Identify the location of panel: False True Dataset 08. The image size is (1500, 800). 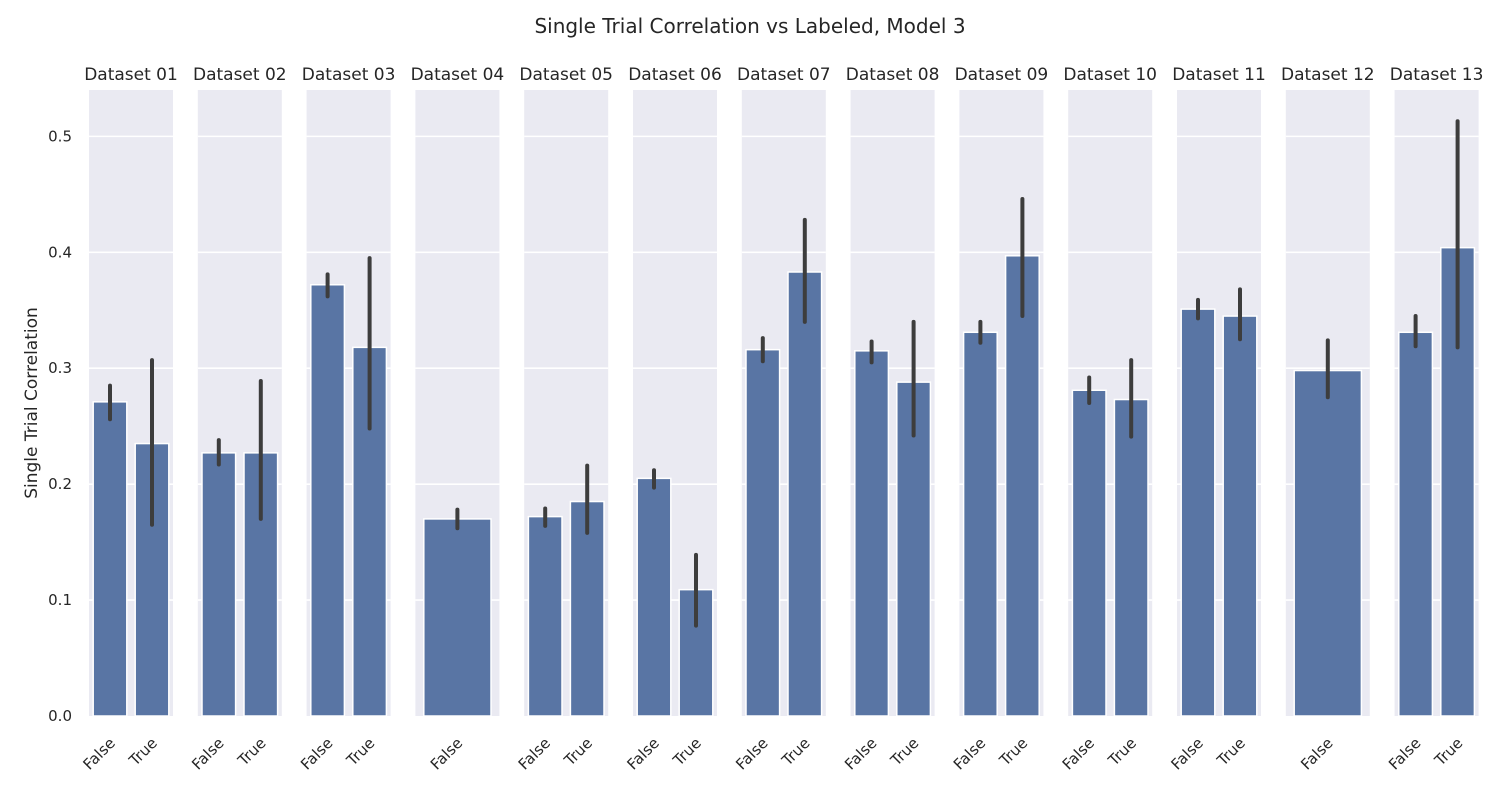
(890, 419).